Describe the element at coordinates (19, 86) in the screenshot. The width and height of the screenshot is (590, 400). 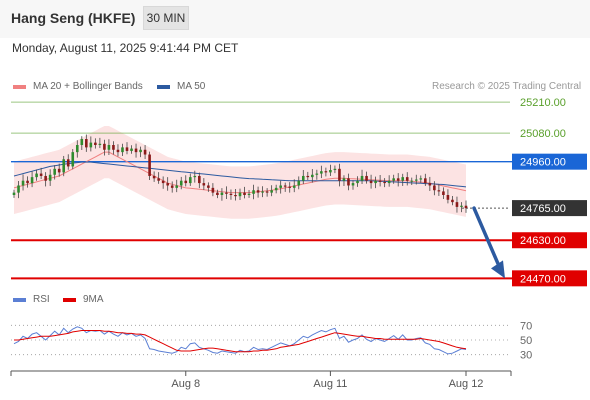
I see `legend-ma20-swatch` at that location.